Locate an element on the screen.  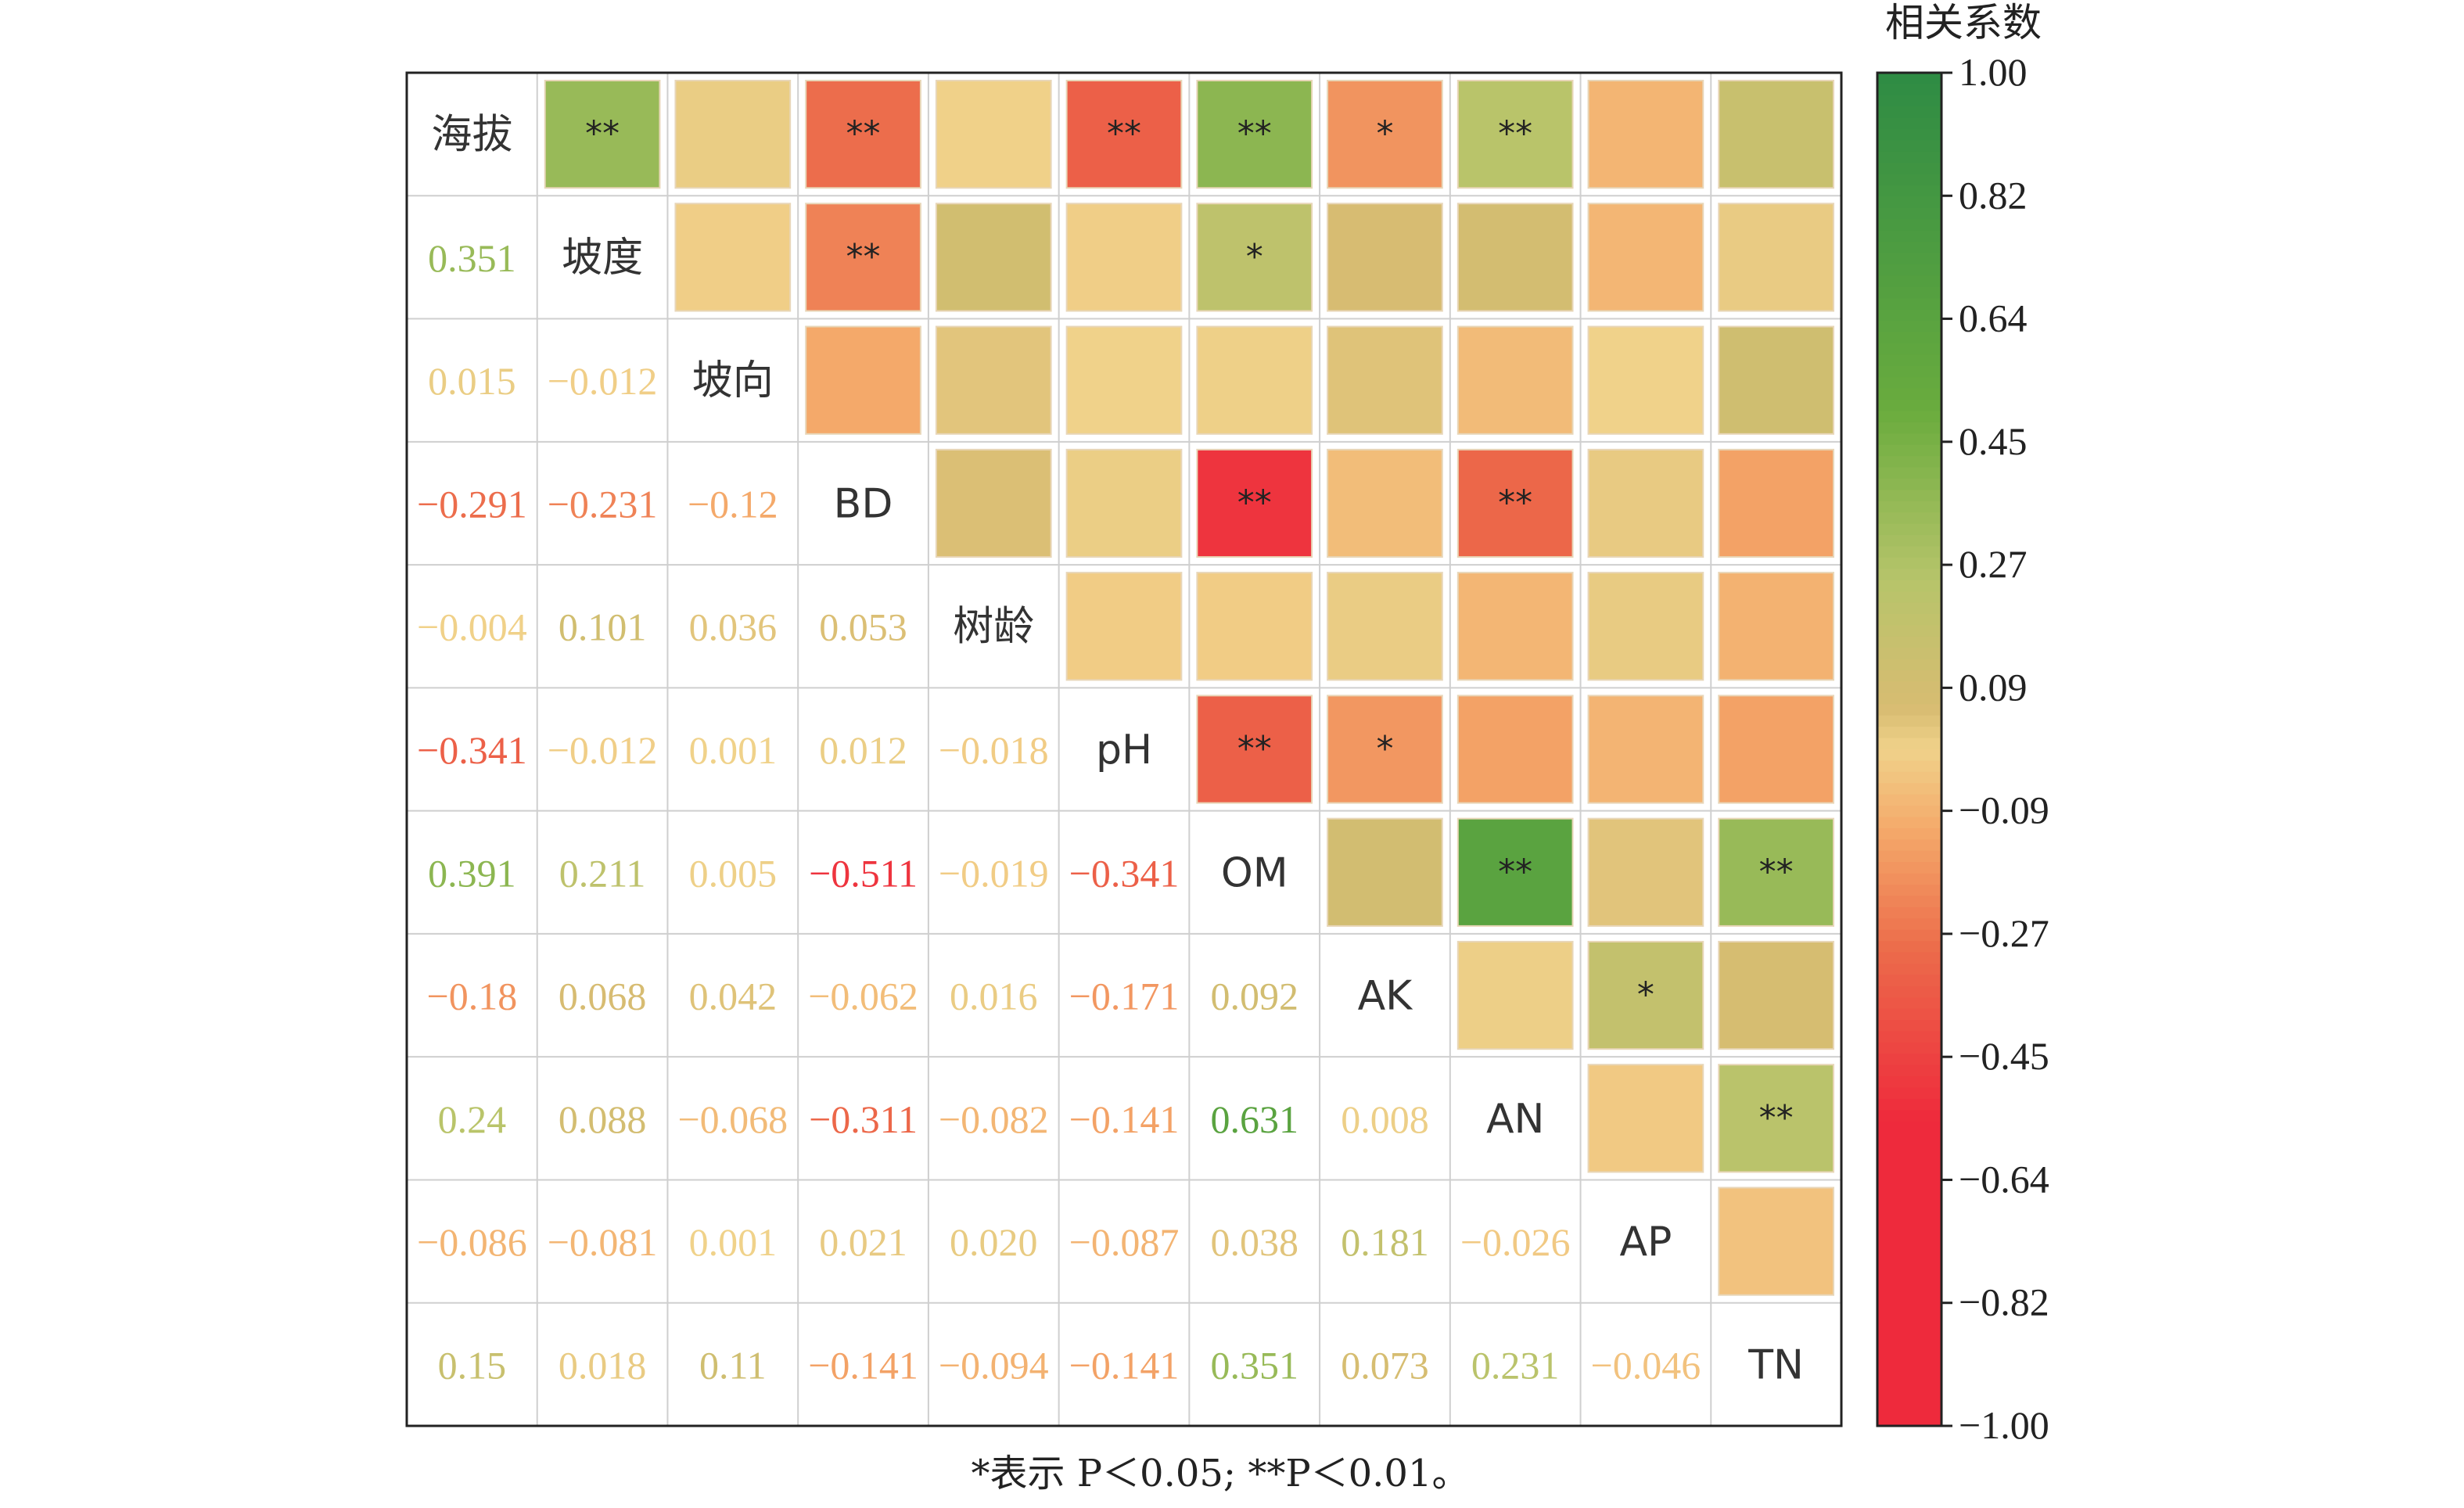
correlation-value-label: −0.094 is located at coordinates (994, 1365).